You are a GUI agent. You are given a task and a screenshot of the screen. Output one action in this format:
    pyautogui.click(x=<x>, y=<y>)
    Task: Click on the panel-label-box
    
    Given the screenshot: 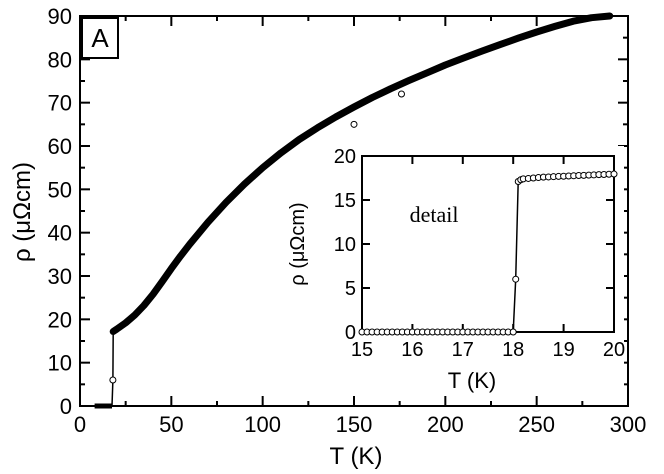 What is the action you would take?
    pyautogui.click(x=100, y=38)
    